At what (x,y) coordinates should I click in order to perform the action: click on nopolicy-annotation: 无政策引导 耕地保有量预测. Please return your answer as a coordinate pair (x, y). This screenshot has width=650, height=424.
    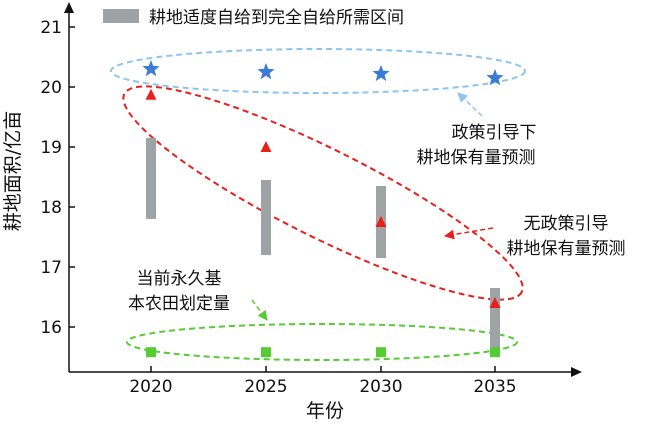
    Looking at the image, I should click on (535, 236).